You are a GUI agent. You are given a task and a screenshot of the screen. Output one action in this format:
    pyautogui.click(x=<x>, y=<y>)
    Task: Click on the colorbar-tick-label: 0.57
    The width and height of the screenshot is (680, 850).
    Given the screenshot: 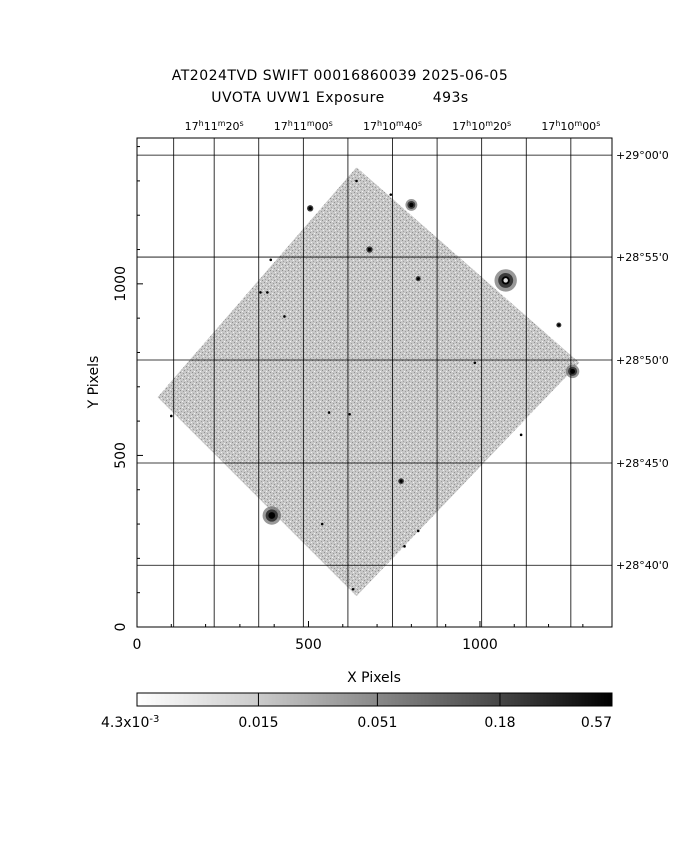 What is the action you would take?
    pyautogui.click(x=596, y=723)
    